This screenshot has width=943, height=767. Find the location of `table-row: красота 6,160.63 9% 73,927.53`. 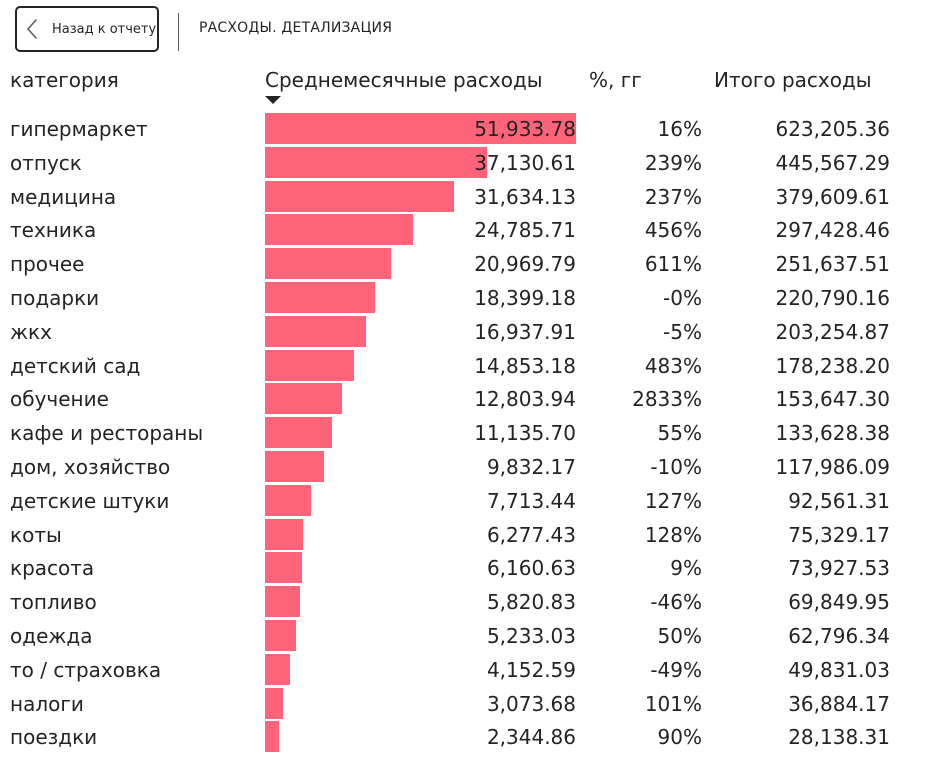

table-row: красота 6,160.63 9% 73,927.53 is located at coordinates (471, 568).